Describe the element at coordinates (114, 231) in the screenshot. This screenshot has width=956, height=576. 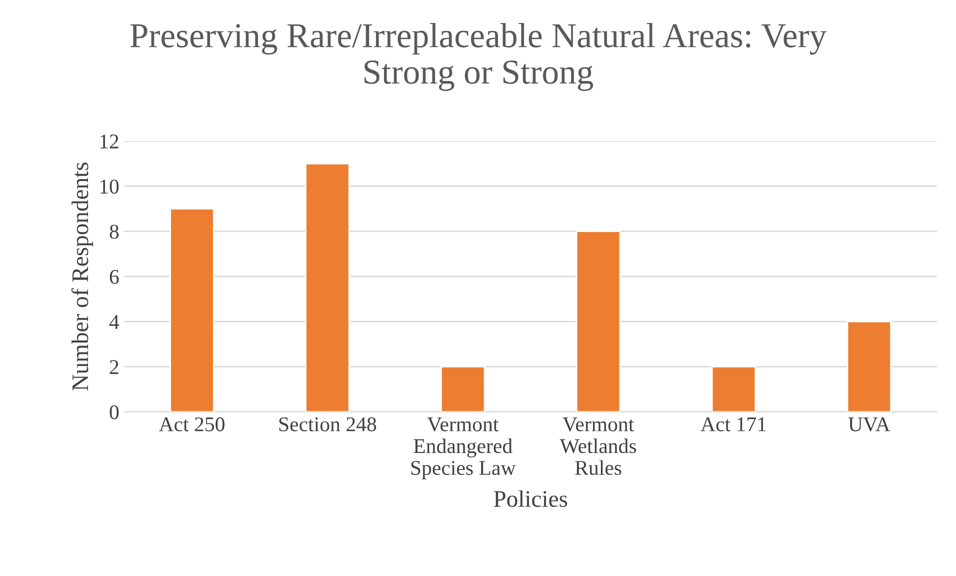
I see `y-tick-label: 8` at that location.